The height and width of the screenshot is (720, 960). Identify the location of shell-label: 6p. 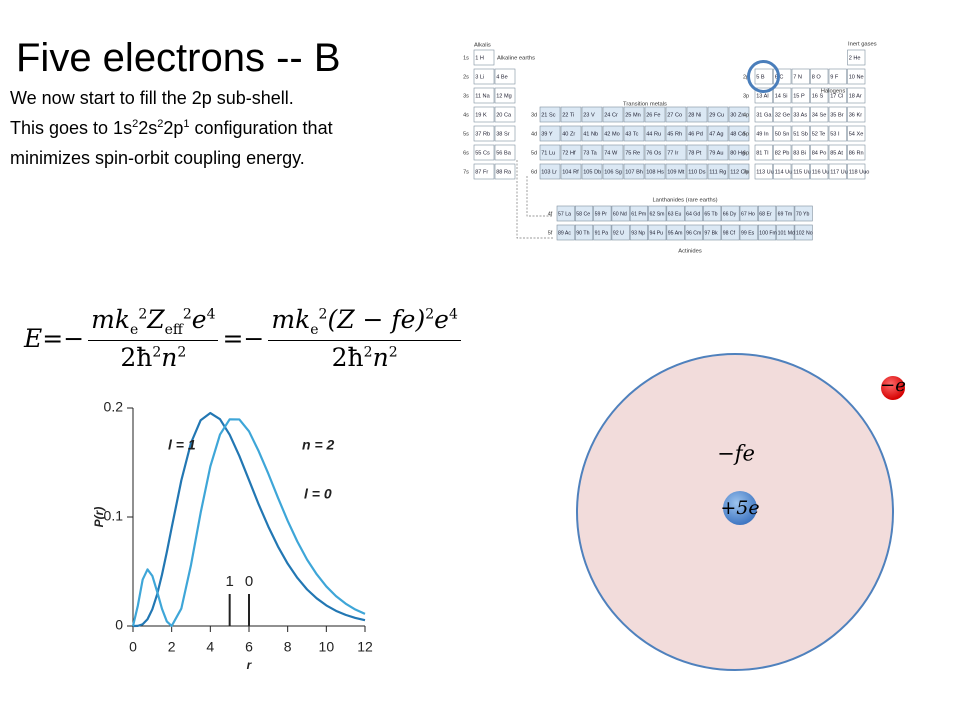
(746, 153).